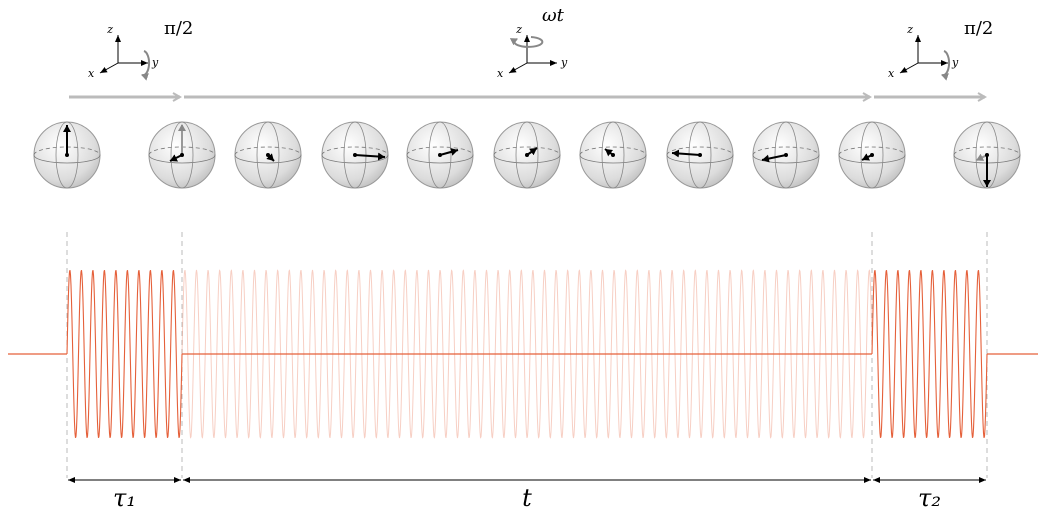  I want to click on duration-label: τ₂, so click(929, 498).